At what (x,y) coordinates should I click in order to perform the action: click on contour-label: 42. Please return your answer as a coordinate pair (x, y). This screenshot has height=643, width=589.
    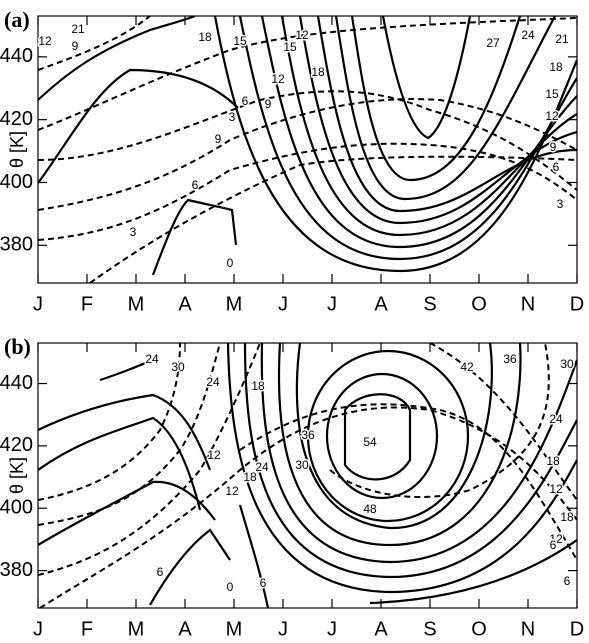
    Looking at the image, I should click on (467, 367).